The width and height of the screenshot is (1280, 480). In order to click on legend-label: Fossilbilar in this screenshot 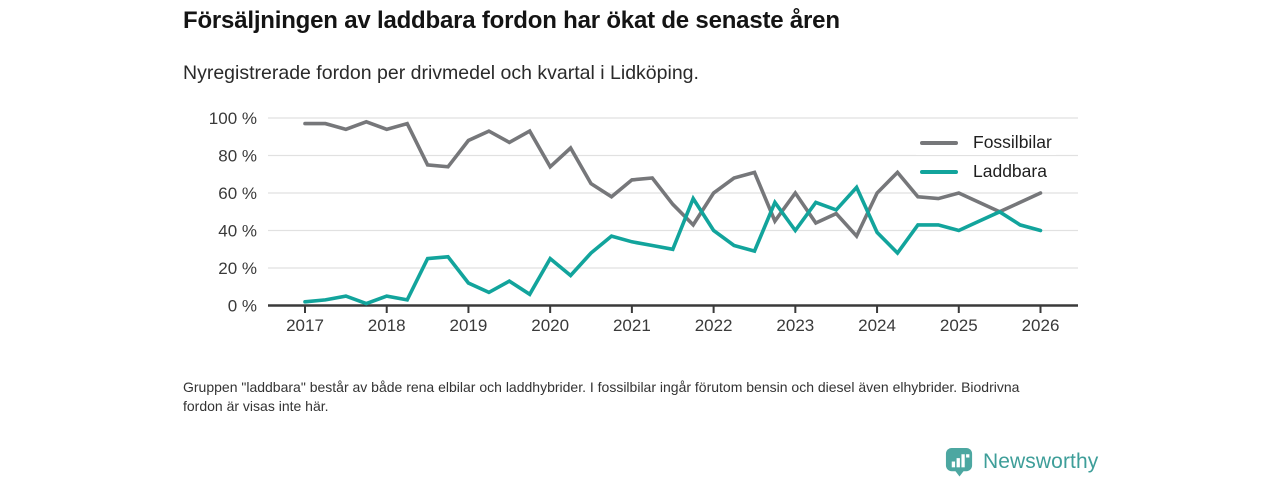, I will do `click(1012, 142)`.